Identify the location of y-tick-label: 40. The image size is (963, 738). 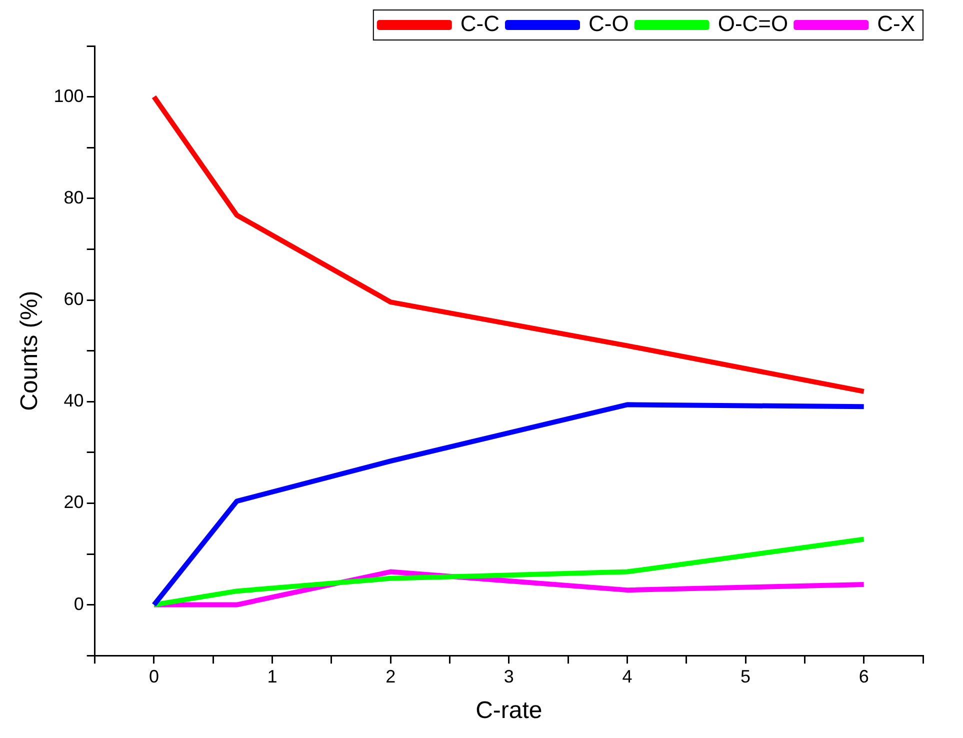
(74, 400).